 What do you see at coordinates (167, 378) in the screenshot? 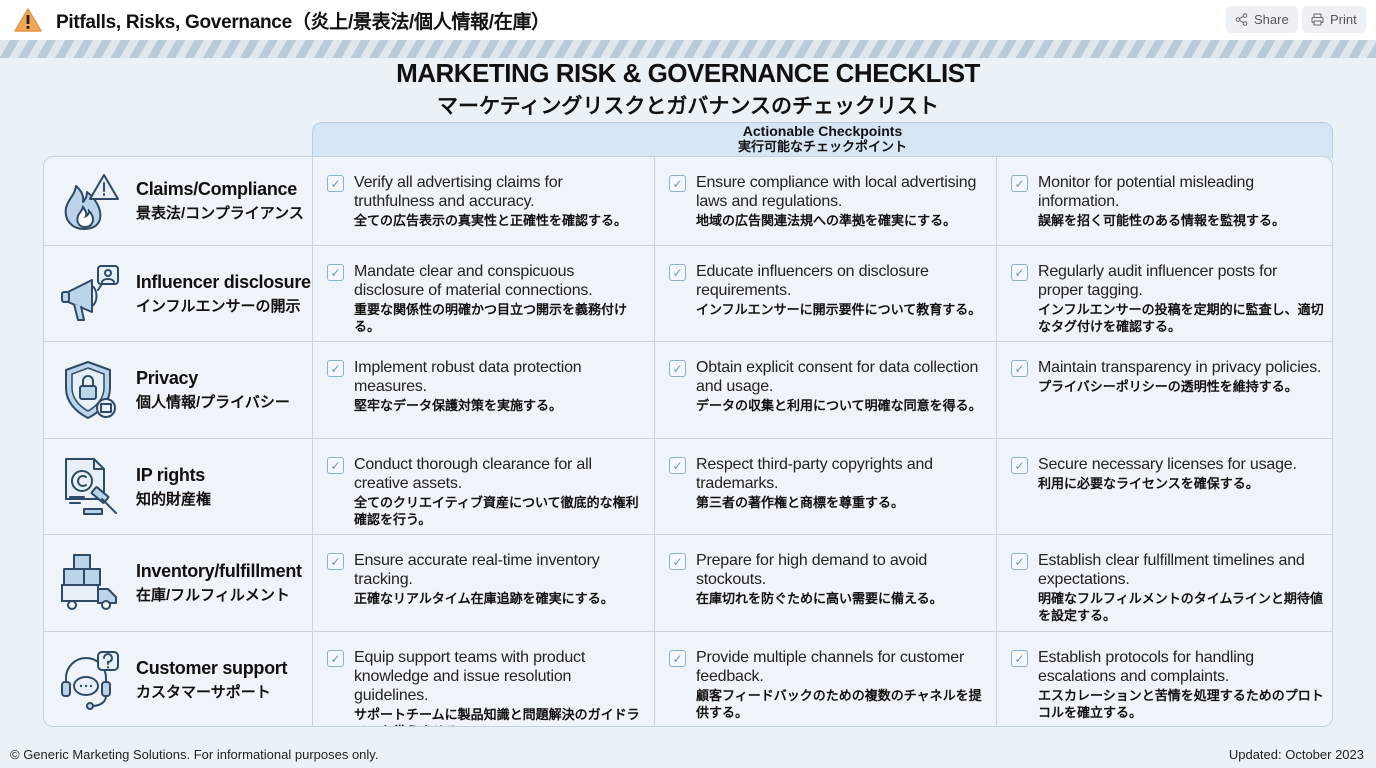
I see `category-name-en: Privacy` at bounding box center [167, 378].